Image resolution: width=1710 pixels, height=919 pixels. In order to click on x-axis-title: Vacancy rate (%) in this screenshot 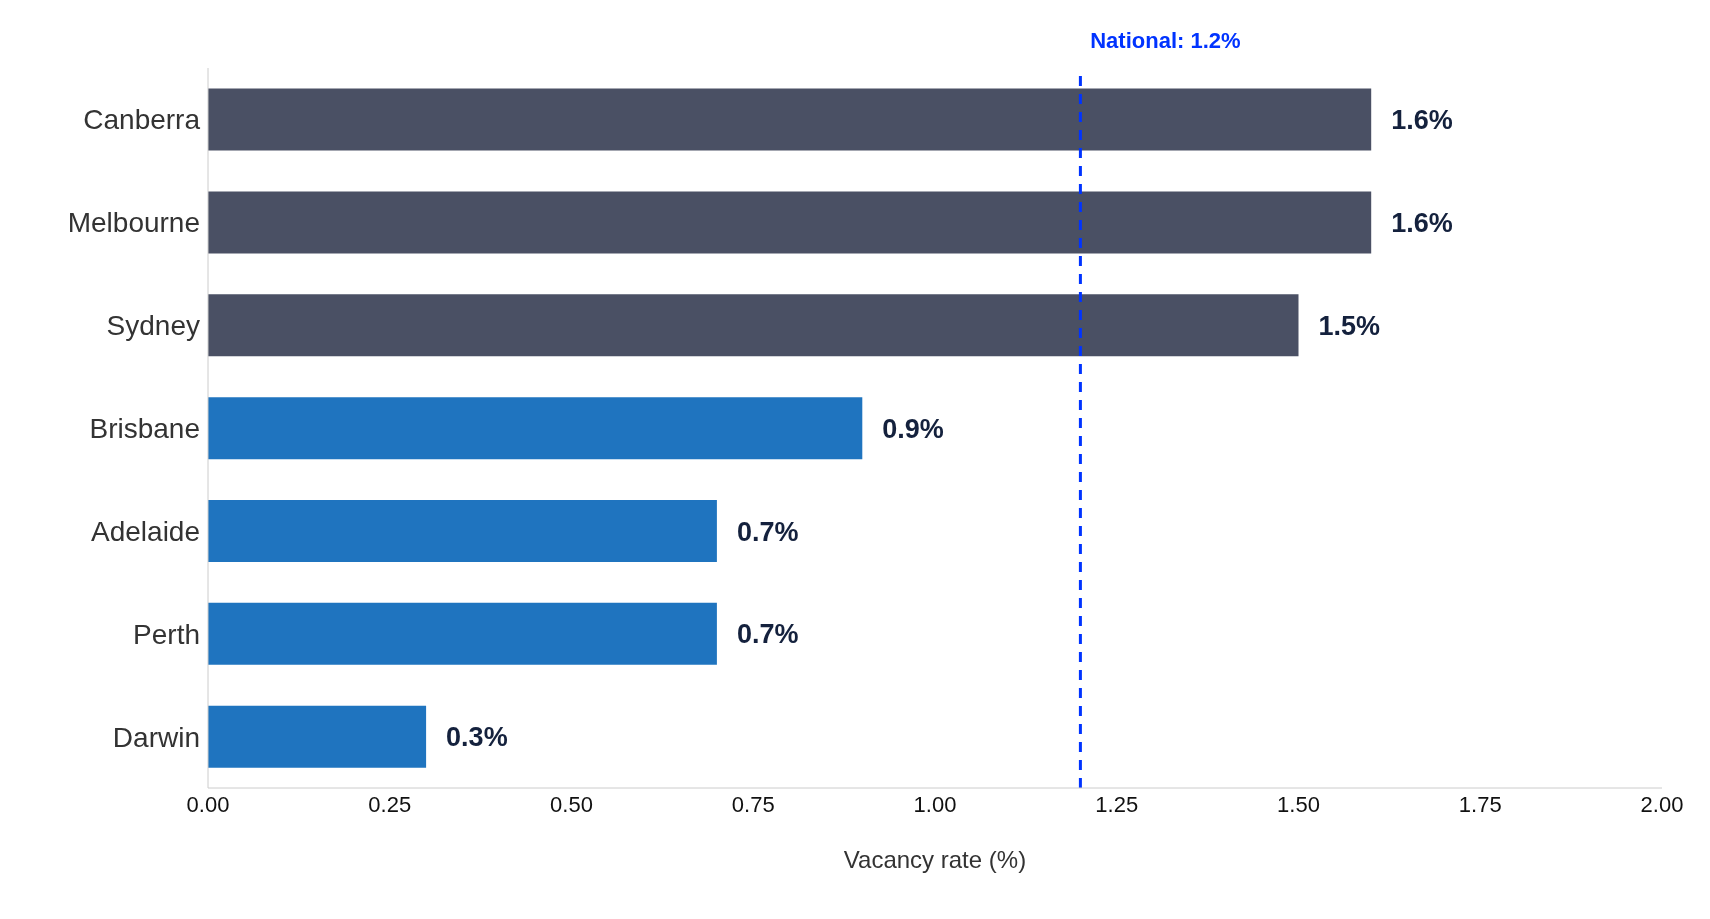, I will do `click(935, 859)`.